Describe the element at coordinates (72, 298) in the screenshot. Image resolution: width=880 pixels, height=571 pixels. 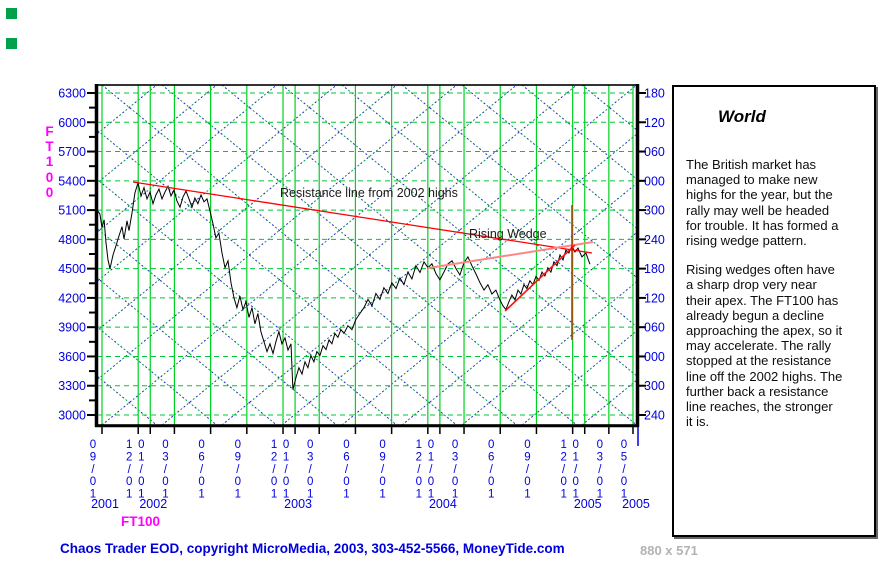
I see `y-axis-label: 4200` at that location.